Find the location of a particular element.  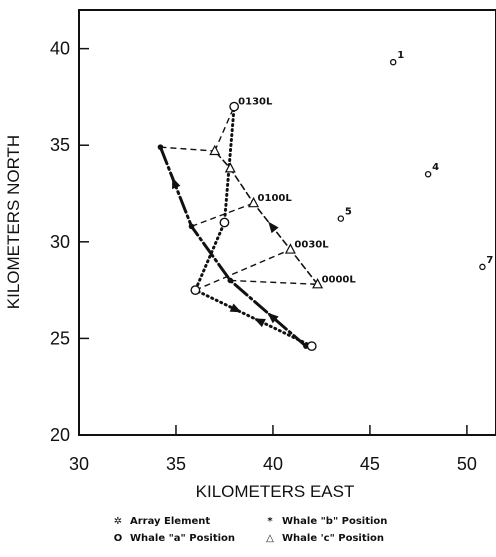

legend-symbol: * is located at coordinates (270, 521).